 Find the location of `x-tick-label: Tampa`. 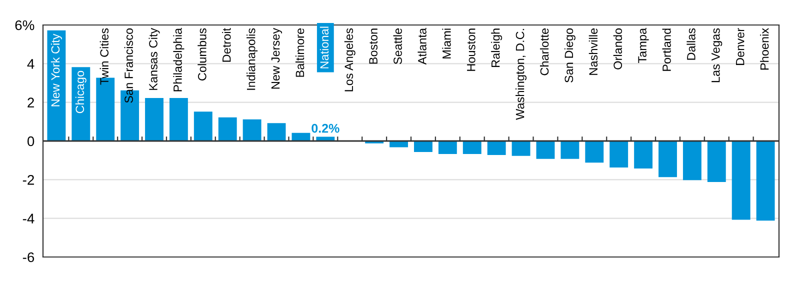

x-tick-label: Tampa is located at coordinates (643, 46).